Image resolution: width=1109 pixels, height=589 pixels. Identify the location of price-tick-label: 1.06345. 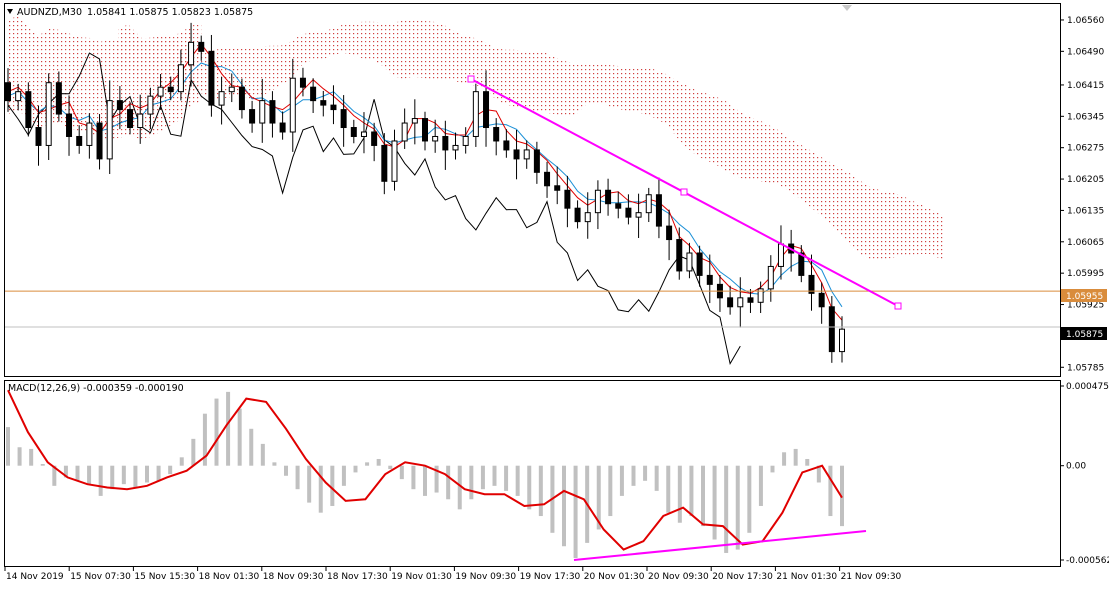
(1085, 117).